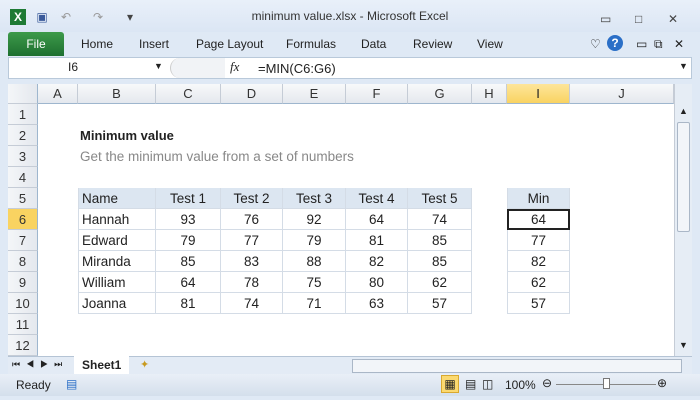 The image size is (700, 400). I want to click on sheet-nav-icons: ⏮◀▶⏭, so click(40, 364).